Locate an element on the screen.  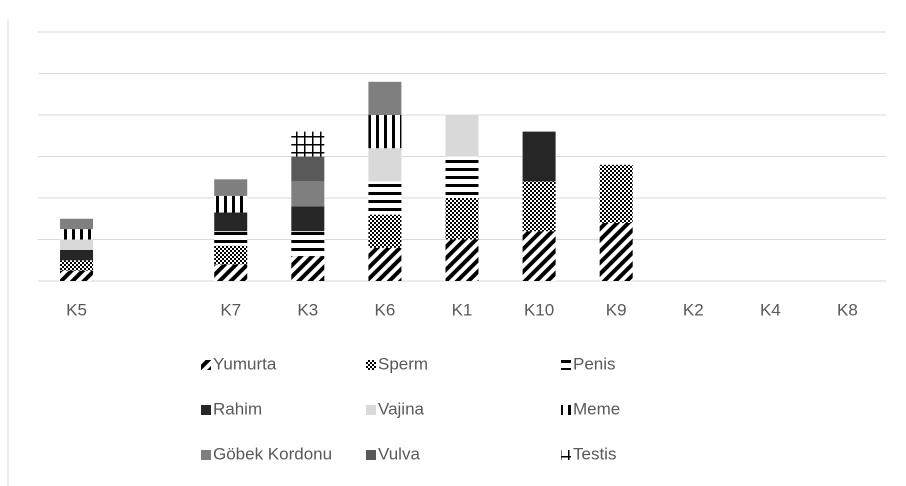
legend-label: Meme is located at coordinates (596, 408).